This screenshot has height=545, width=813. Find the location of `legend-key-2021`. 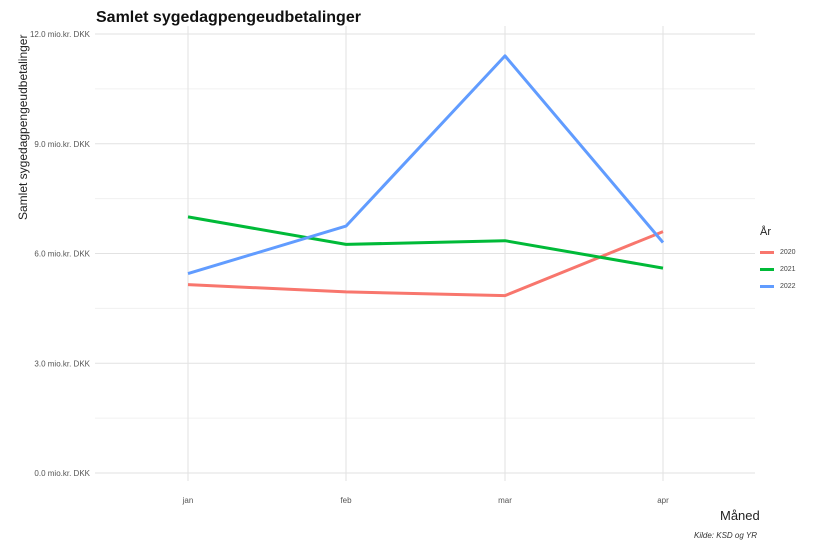

legend-key-2021 is located at coordinates (767, 269).